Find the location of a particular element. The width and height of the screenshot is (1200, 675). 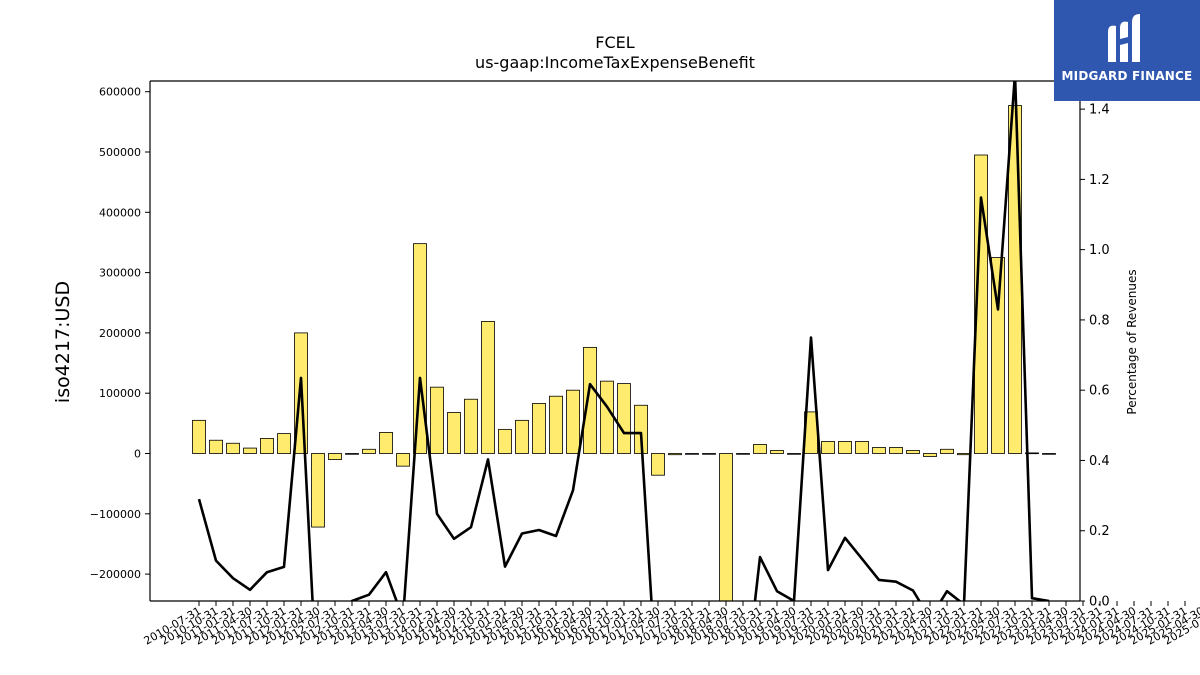

brand-name: MIDGARD FINANCE is located at coordinates (1127, 76).